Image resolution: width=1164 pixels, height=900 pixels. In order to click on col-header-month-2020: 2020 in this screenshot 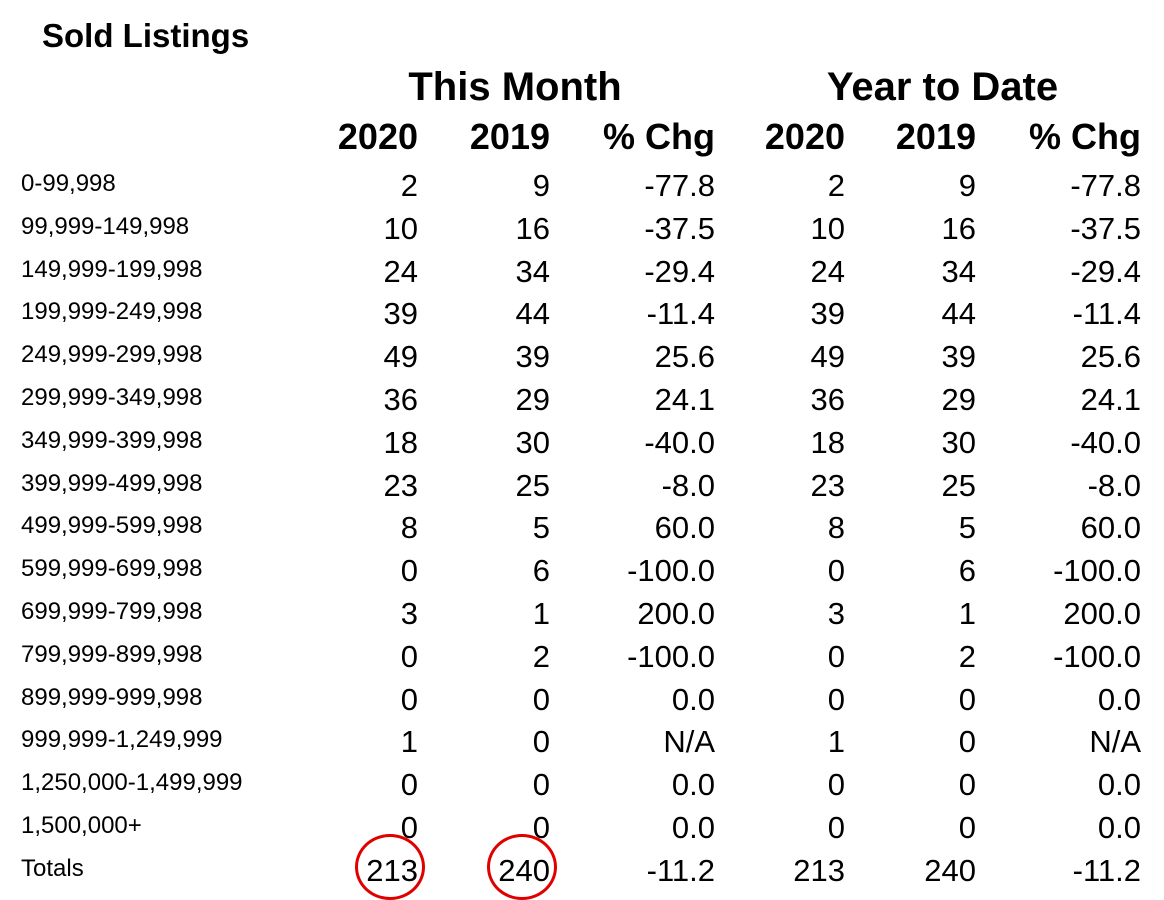, I will do `click(377, 136)`.